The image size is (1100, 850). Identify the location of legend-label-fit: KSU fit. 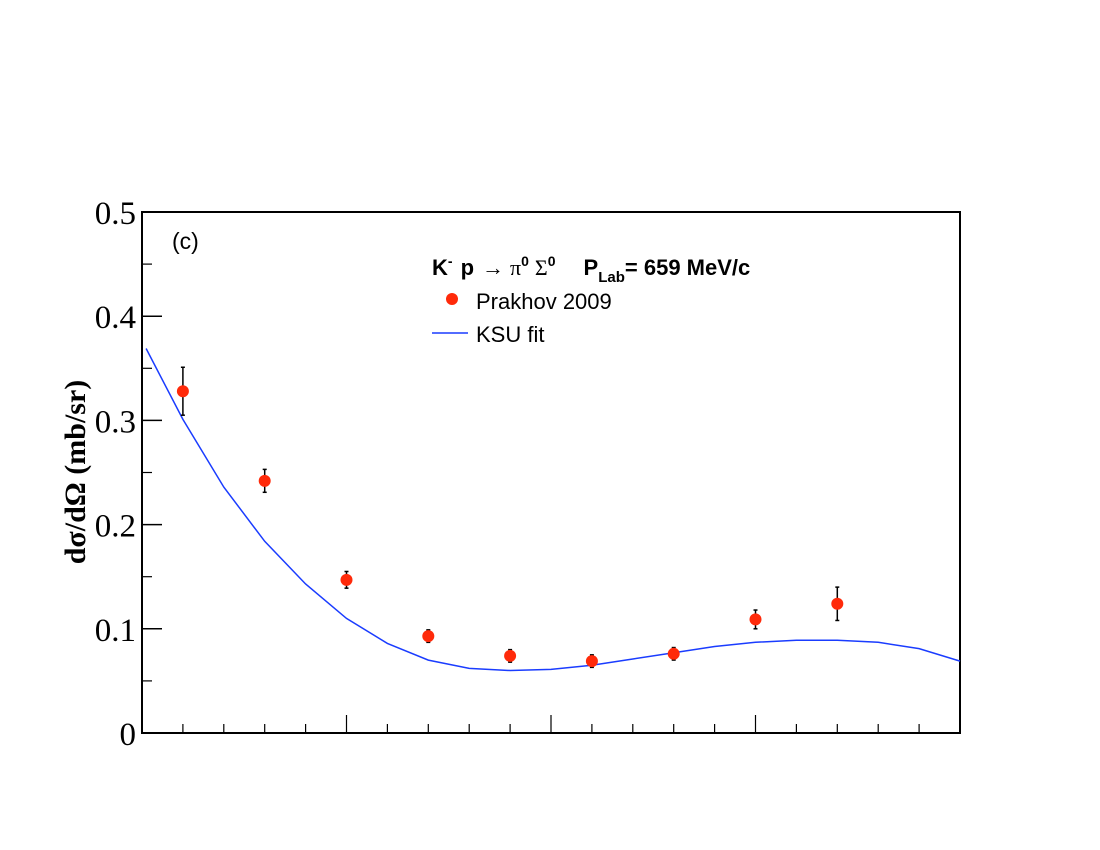
(510, 334).